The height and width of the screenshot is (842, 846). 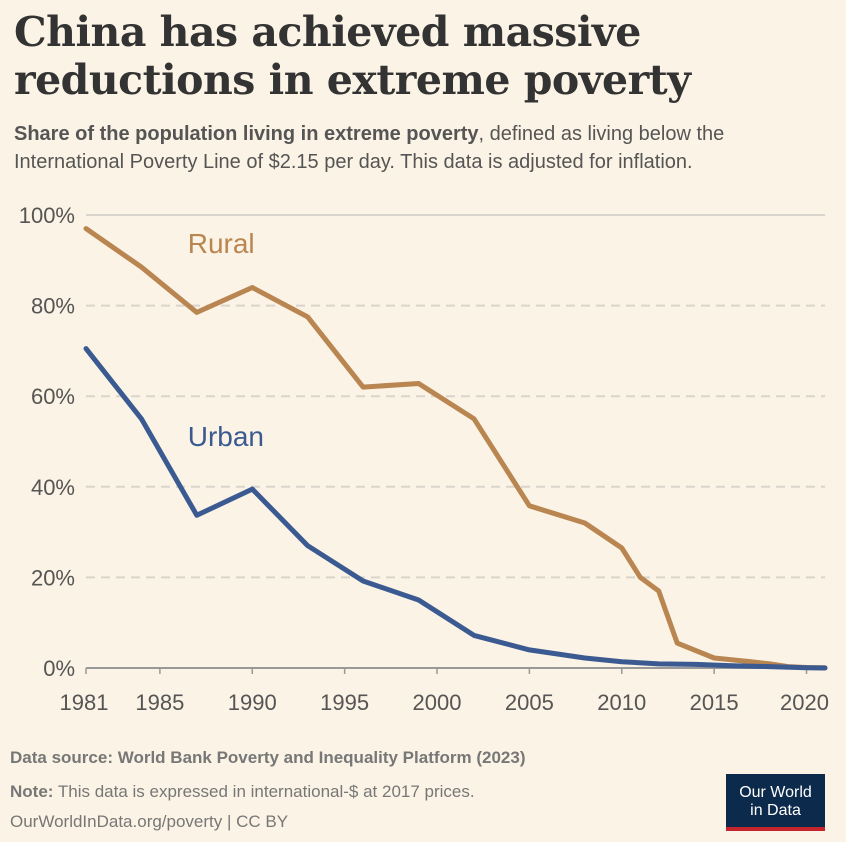 What do you see at coordinates (621, 702) in the screenshot?
I see `x-tick-label: 2010` at bounding box center [621, 702].